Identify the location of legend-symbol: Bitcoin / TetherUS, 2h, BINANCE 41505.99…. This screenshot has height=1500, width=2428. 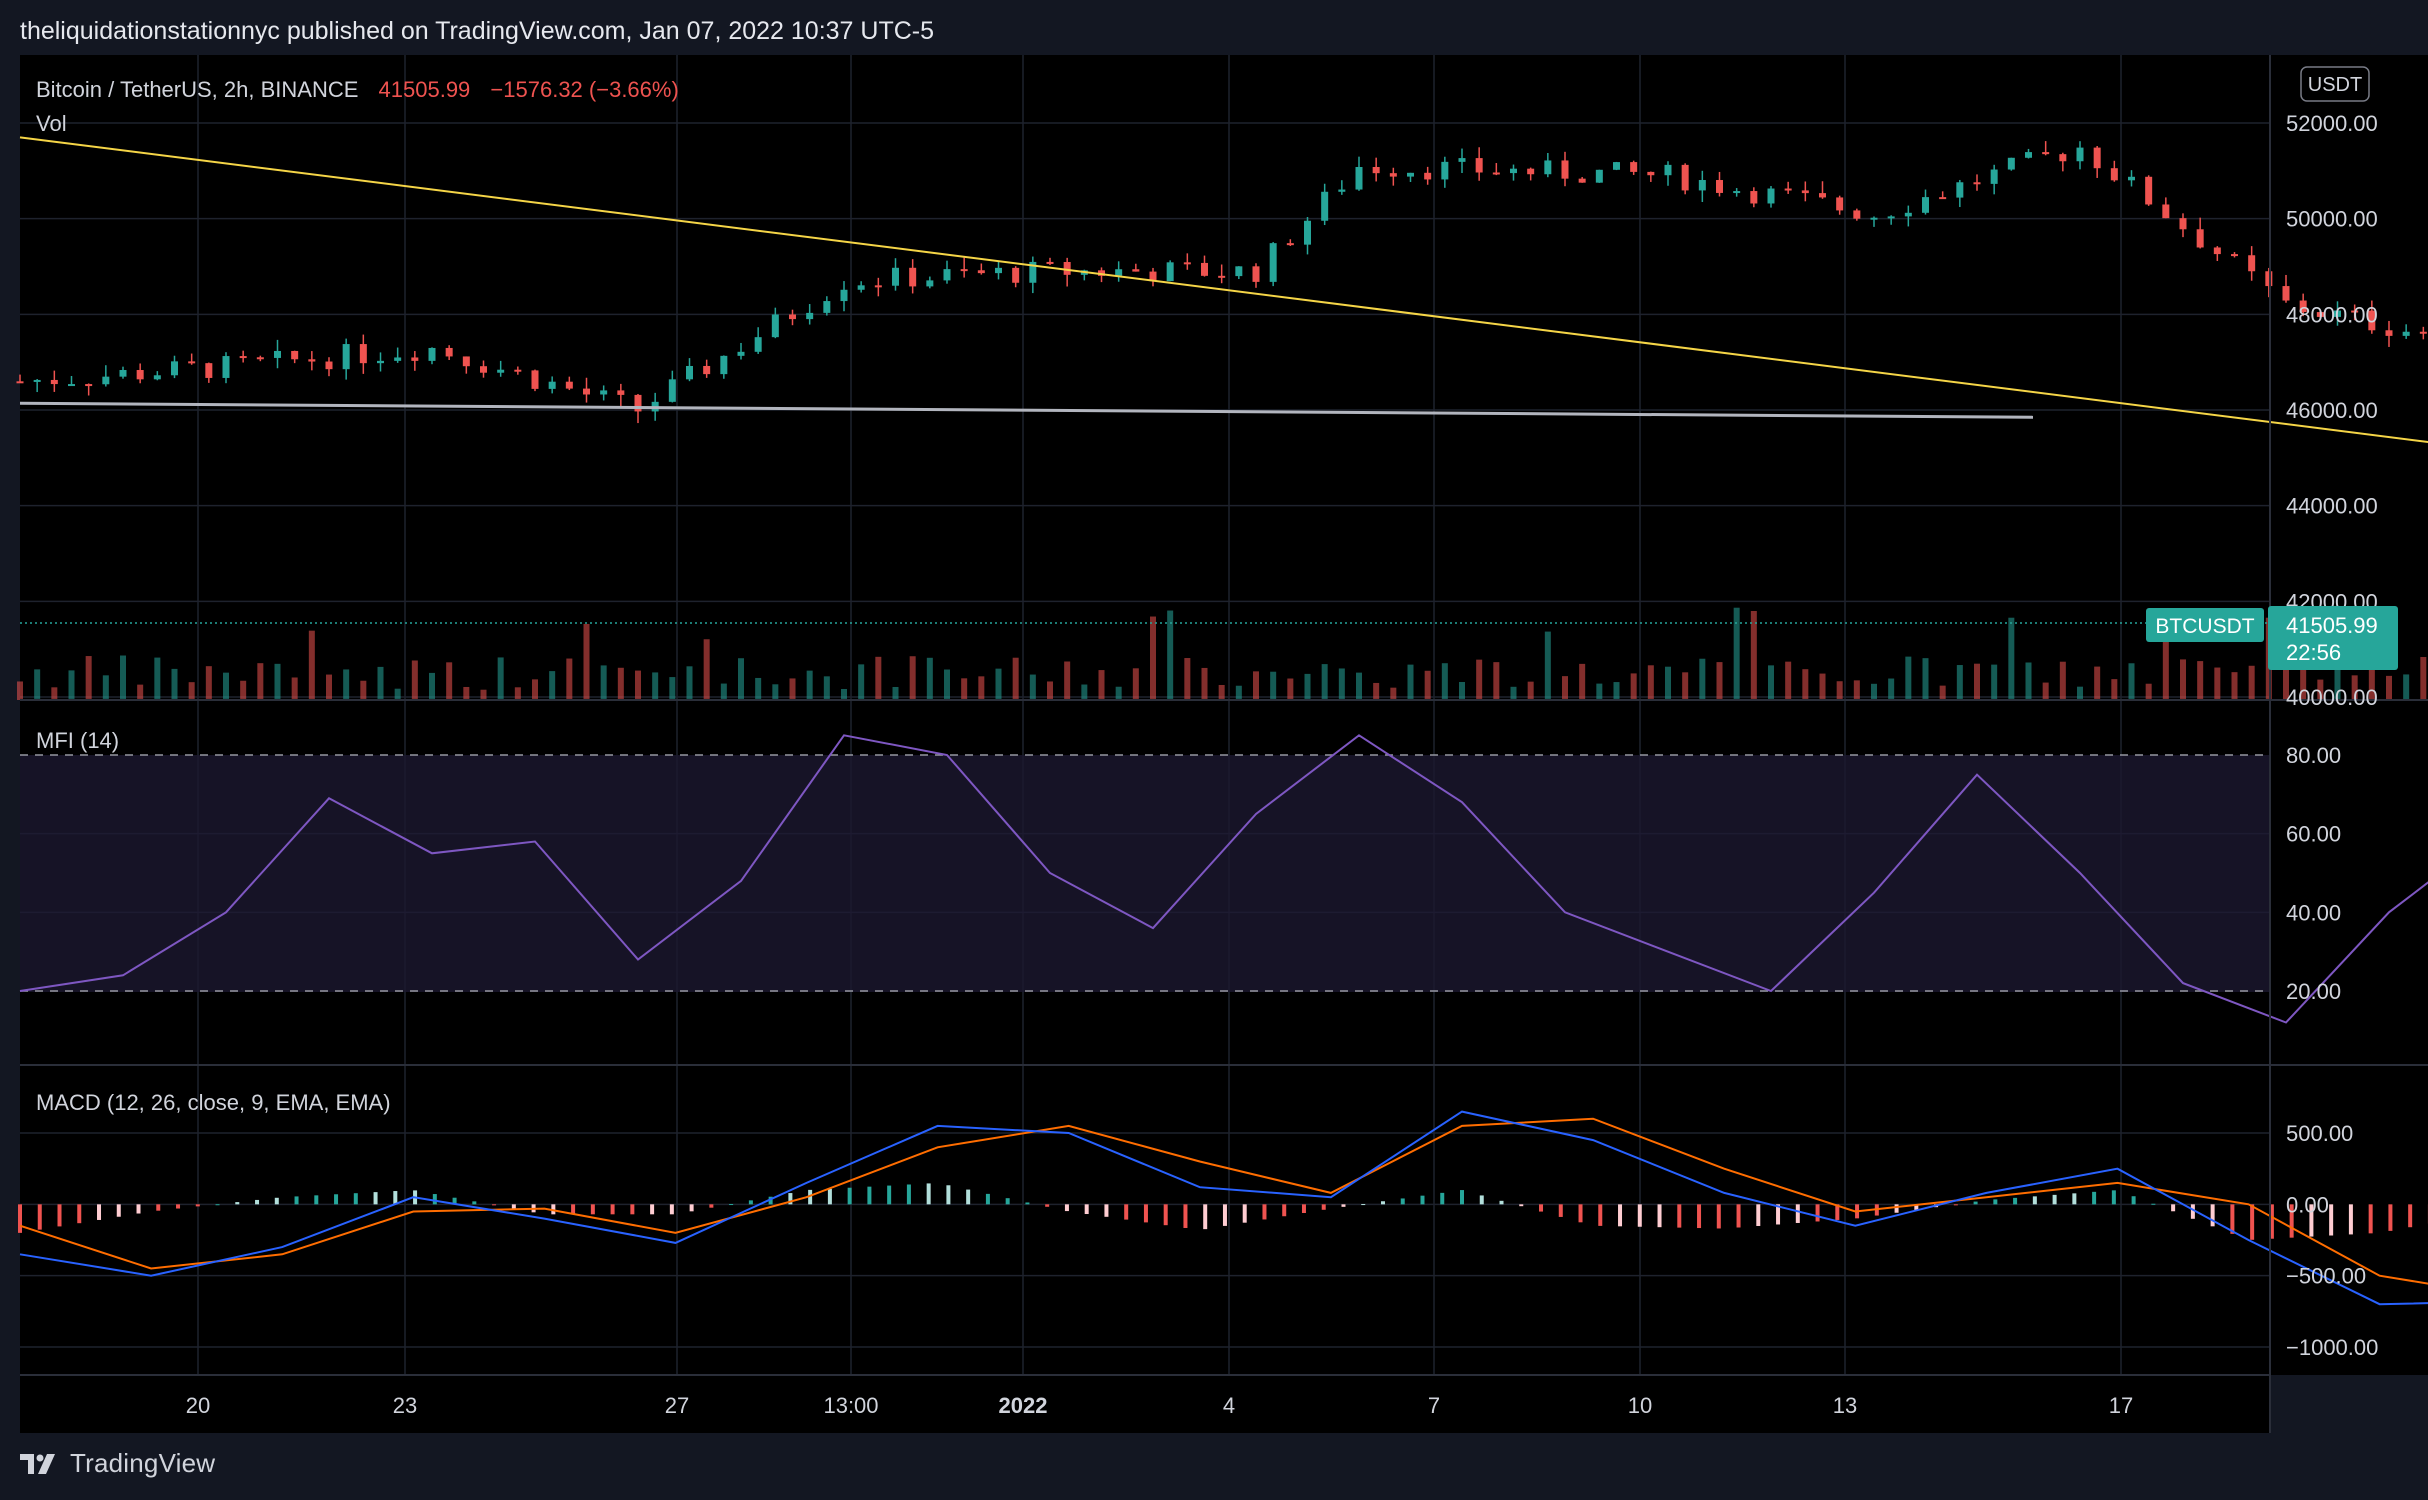
(357, 89).